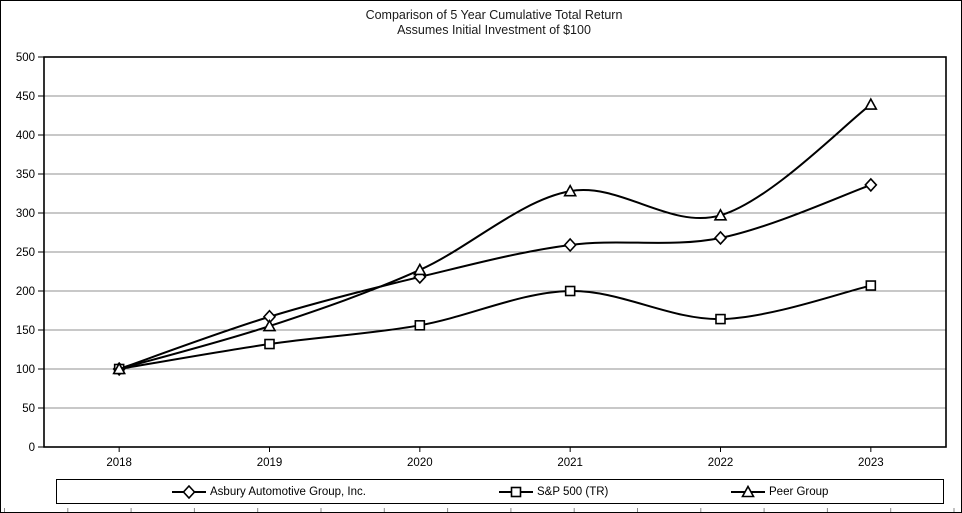  What do you see at coordinates (25, 97) in the screenshot?
I see `svg-text: 450` at bounding box center [25, 97].